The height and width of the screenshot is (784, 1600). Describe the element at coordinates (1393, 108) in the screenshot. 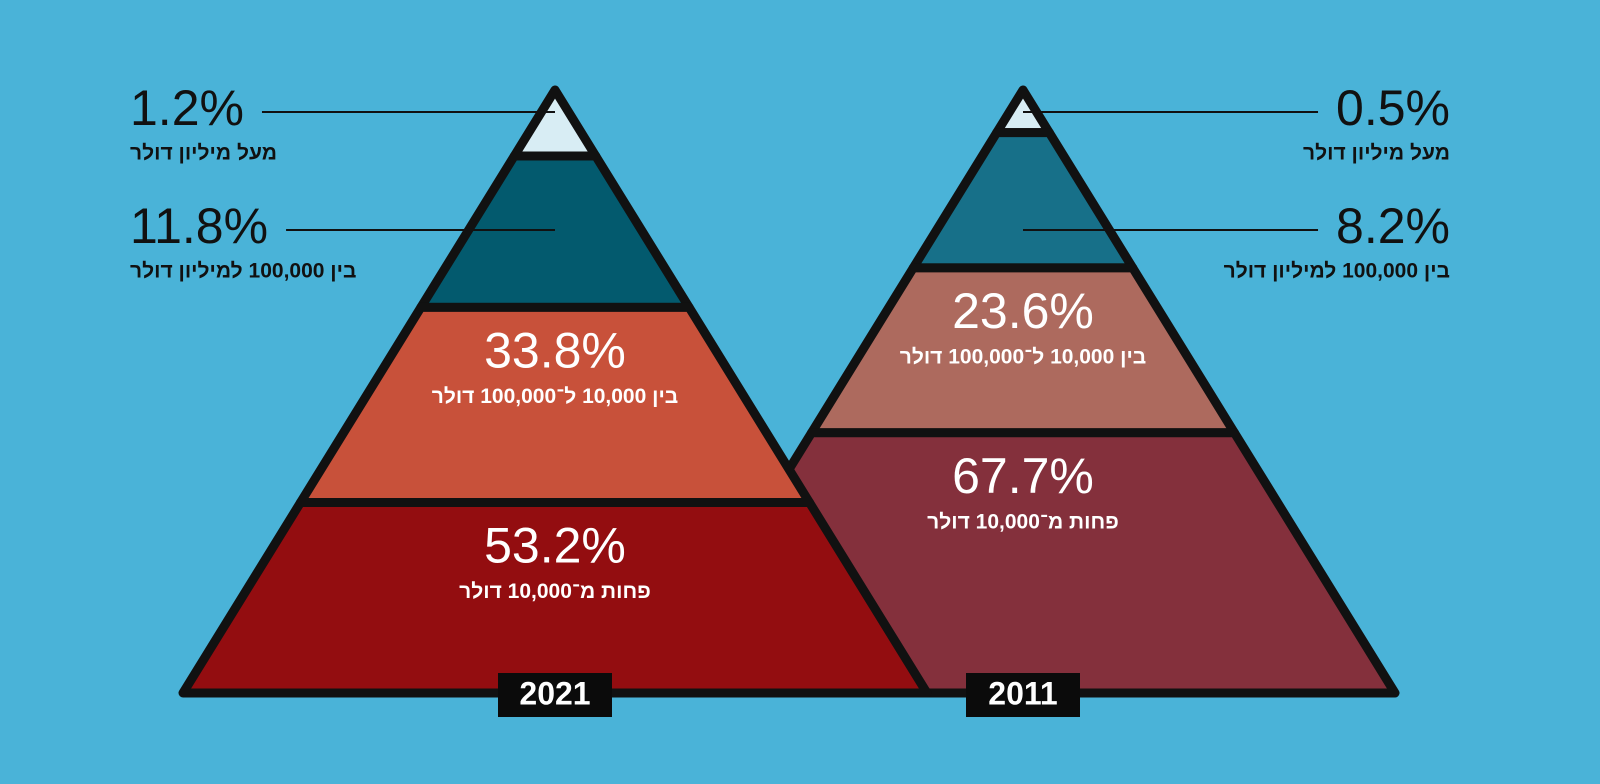

I see `value-label: 0.5%` at that location.